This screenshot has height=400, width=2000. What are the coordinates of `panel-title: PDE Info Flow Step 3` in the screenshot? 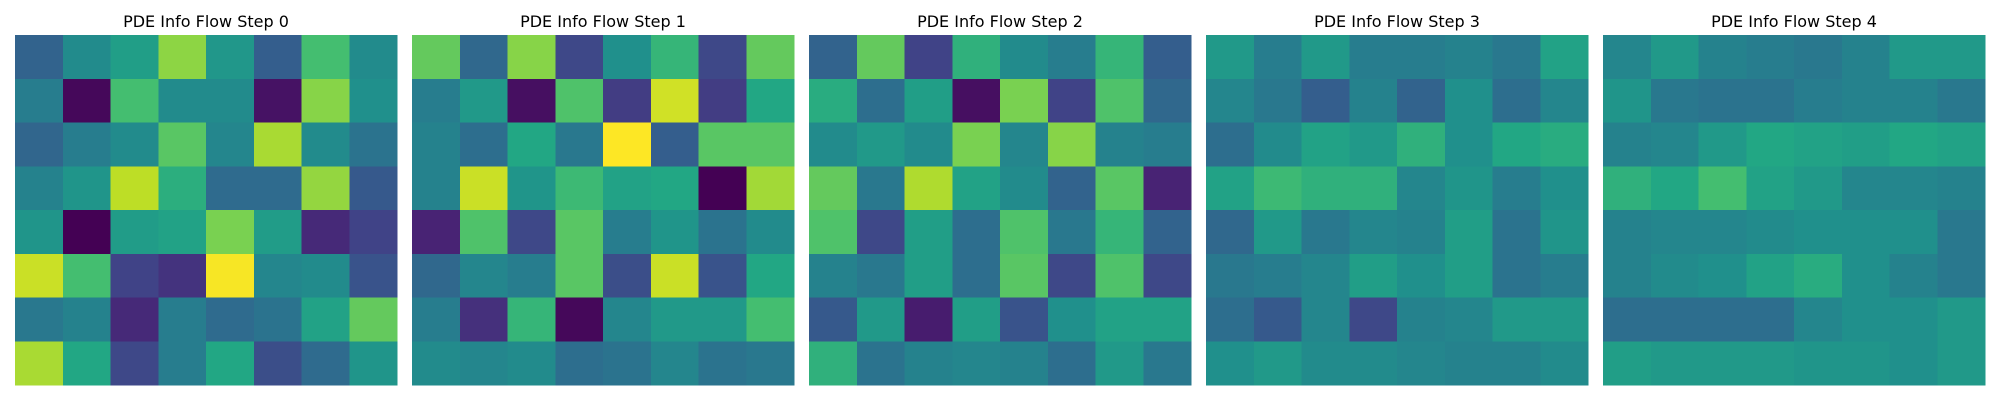 It's located at (1397, 21).